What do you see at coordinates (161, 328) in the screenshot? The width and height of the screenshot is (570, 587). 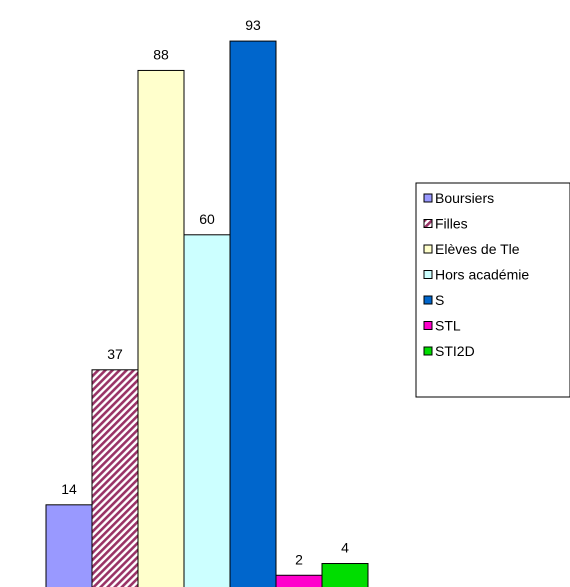 I see `bar-eleves-de-tle` at bounding box center [161, 328].